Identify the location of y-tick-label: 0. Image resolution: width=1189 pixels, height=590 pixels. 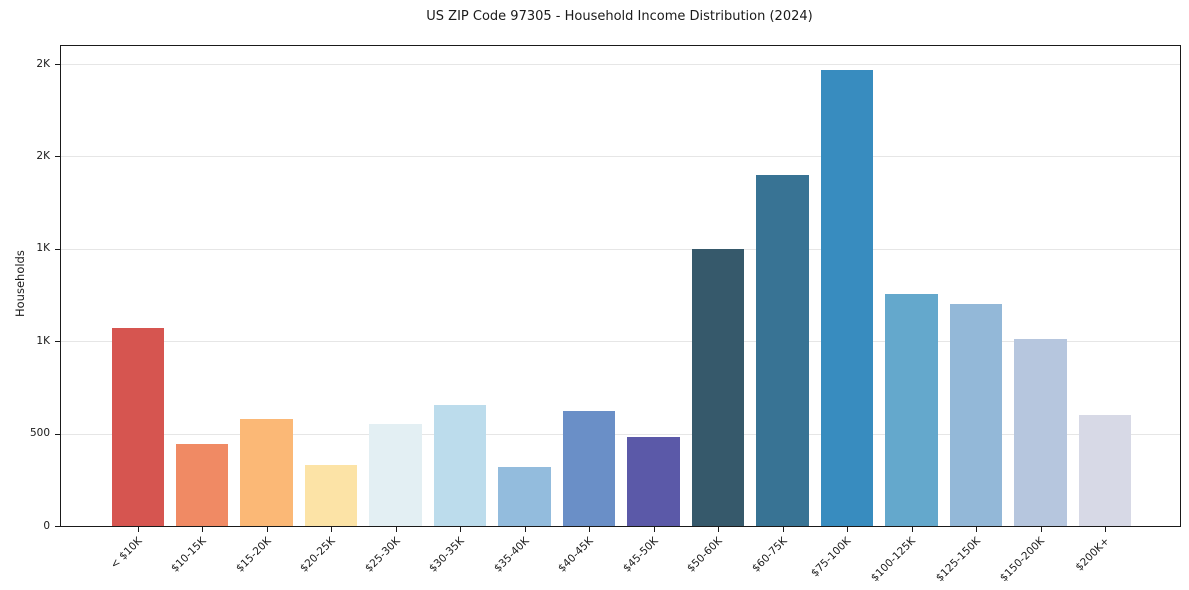
(46, 525).